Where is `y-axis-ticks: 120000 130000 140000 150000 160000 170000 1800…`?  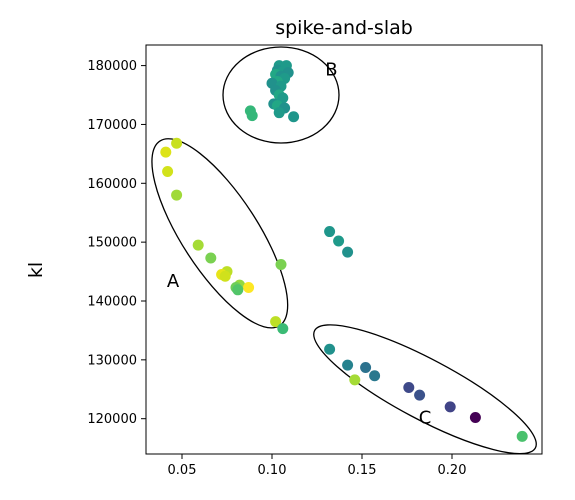
y-axis-ticks: 120000 130000 140000 150000 160000 170000 1800… is located at coordinates (116, 243).